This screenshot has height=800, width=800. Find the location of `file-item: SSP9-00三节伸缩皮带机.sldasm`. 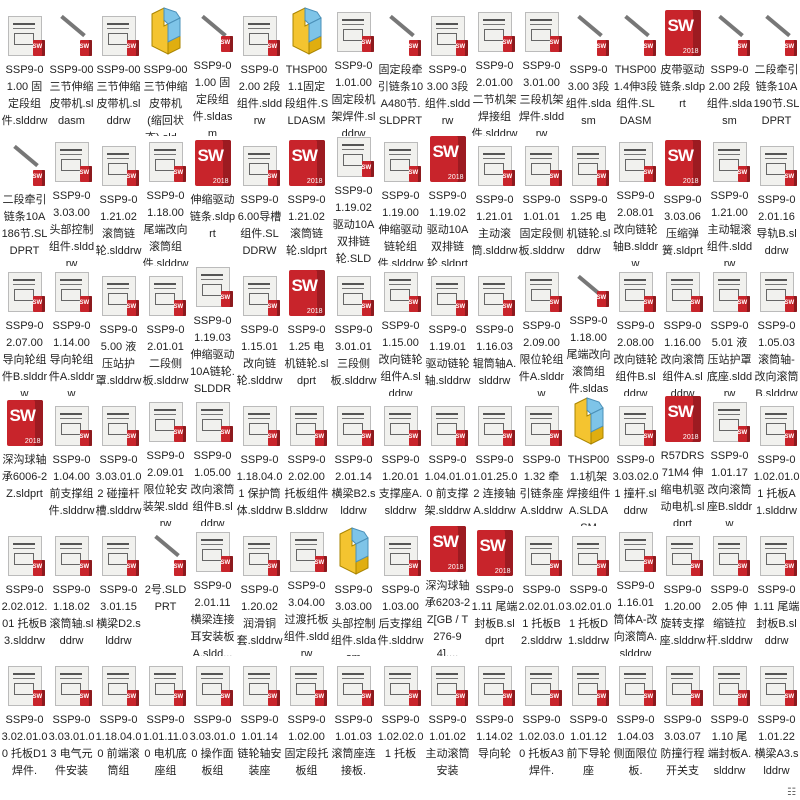

file-item: SSP9-00三节伸缩皮带机.sldasm is located at coordinates (71, 71).